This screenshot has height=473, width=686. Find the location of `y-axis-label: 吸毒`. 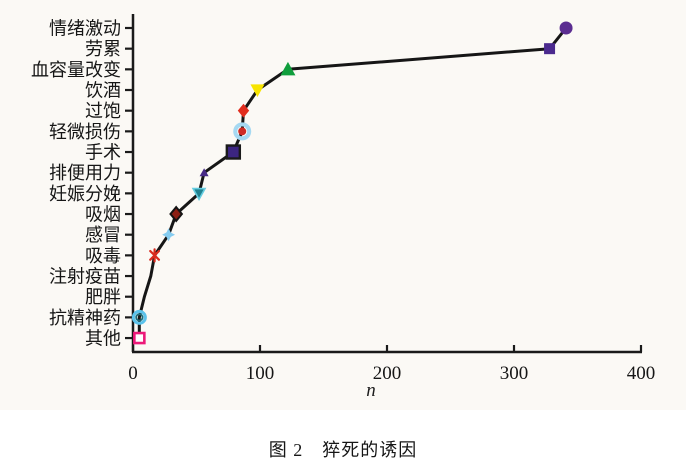

y-axis-label: 吸毒 is located at coordinates (103, 256).